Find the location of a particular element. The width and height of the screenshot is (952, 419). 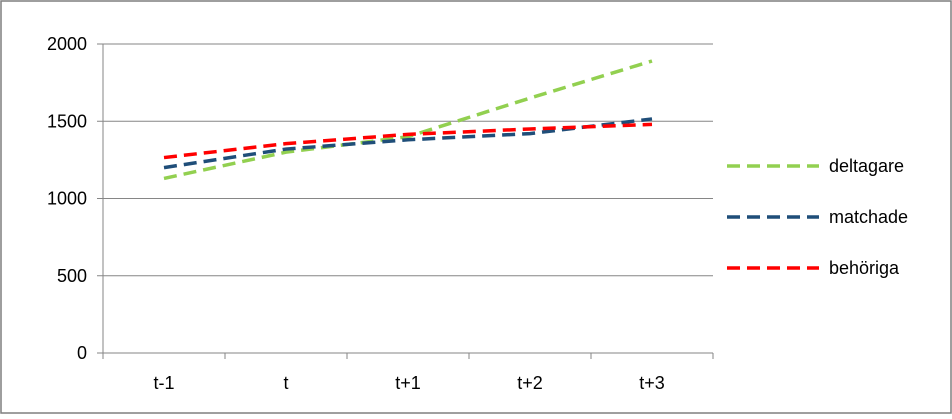

series-lines is located at coordinates (408, 120).